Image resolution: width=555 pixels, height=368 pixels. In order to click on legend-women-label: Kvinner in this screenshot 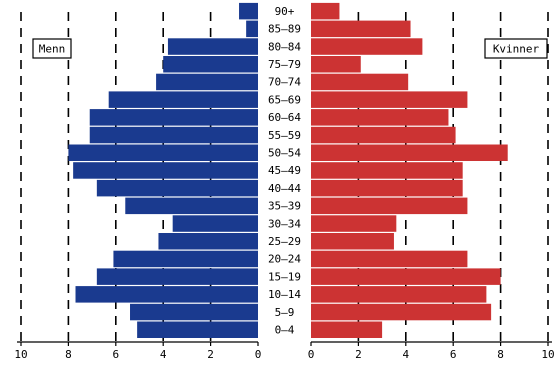, I will do `click(516, 49)`.